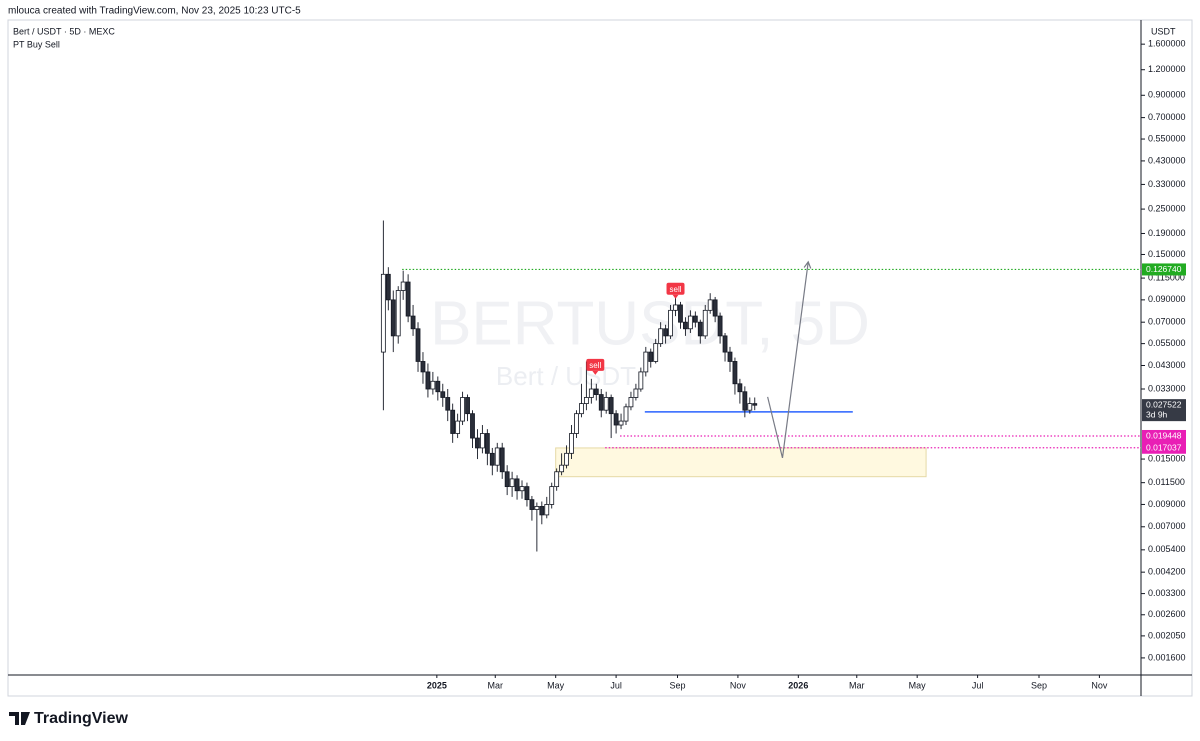 The height and width of the screenshot is (741, 1200). I want to click on y-tick-label: 0.150000, so click(1167, 254).